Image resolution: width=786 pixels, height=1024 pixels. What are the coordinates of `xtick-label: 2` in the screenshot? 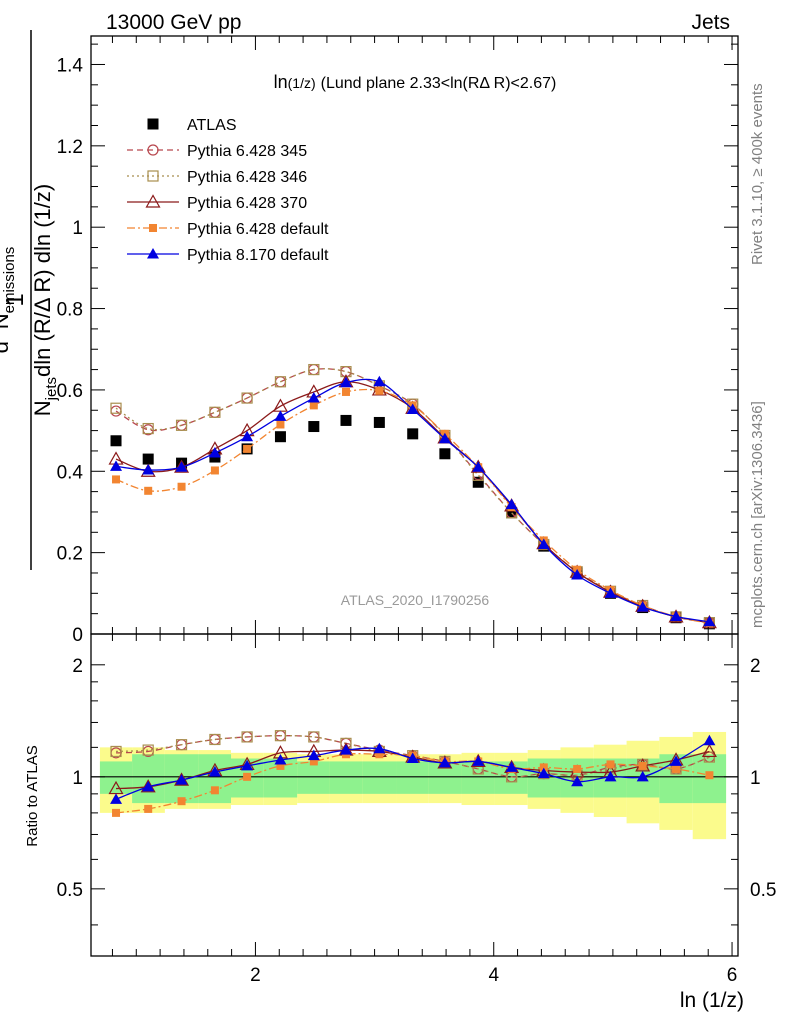 It's located at (255, 975).